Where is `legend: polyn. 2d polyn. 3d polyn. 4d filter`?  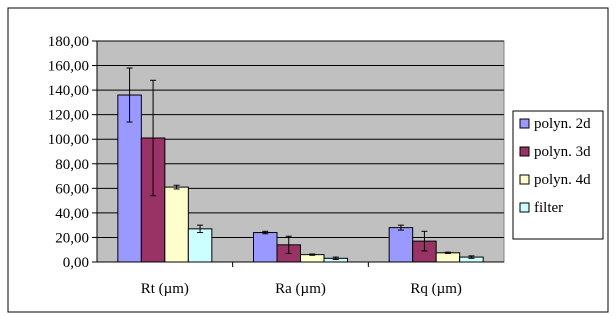
legend: polyn. 2d polyn. 3d polyn. 4d filter is located at coordinates (558, 175).